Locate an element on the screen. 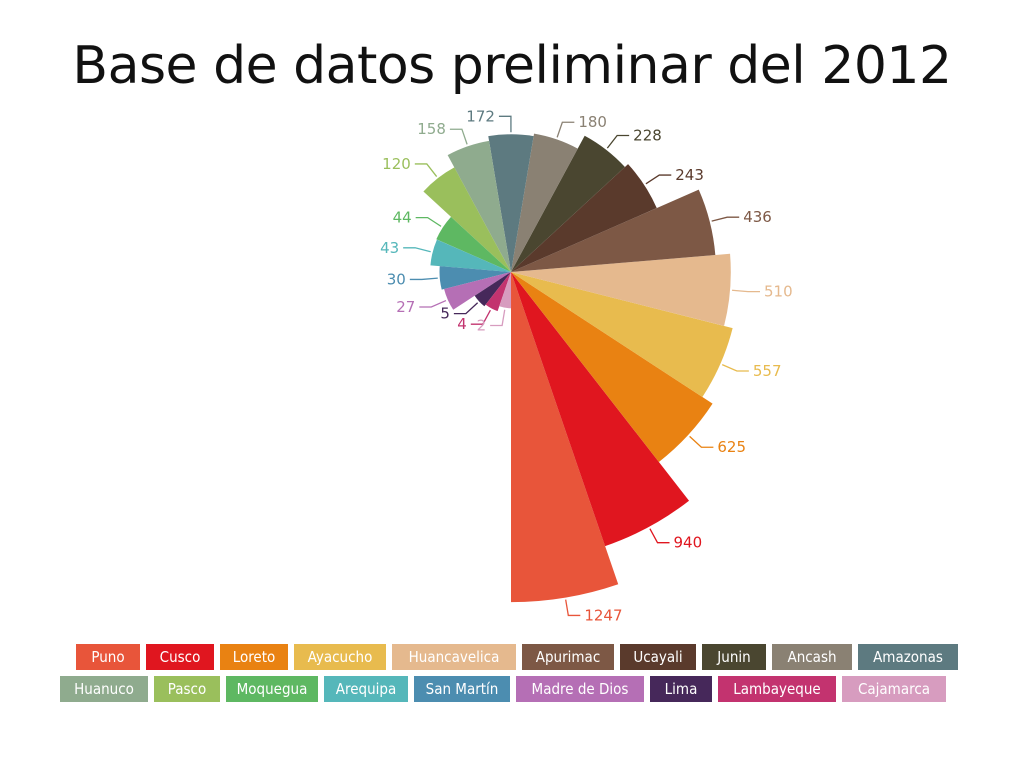 This screenshot has width=1024, height=763. legend-item-cajamarca: Cajamarca is located at coordinates (894, 689).